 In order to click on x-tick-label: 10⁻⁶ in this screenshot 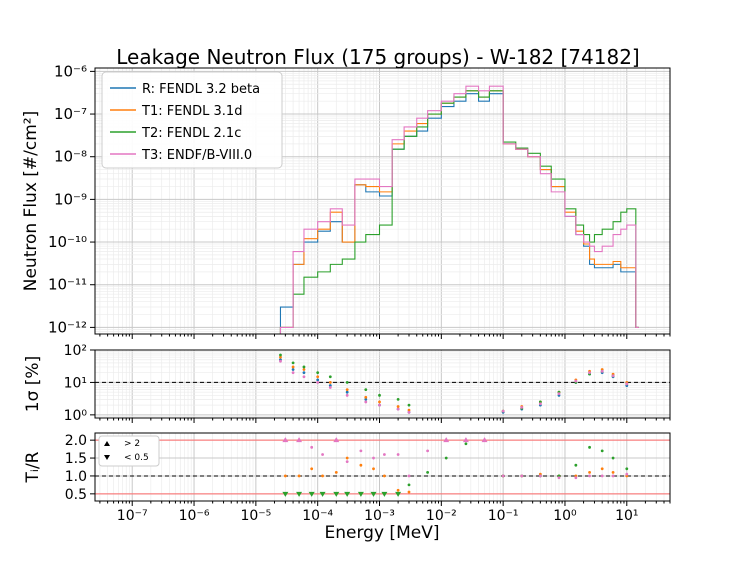, I will do `click(194, 516)`.